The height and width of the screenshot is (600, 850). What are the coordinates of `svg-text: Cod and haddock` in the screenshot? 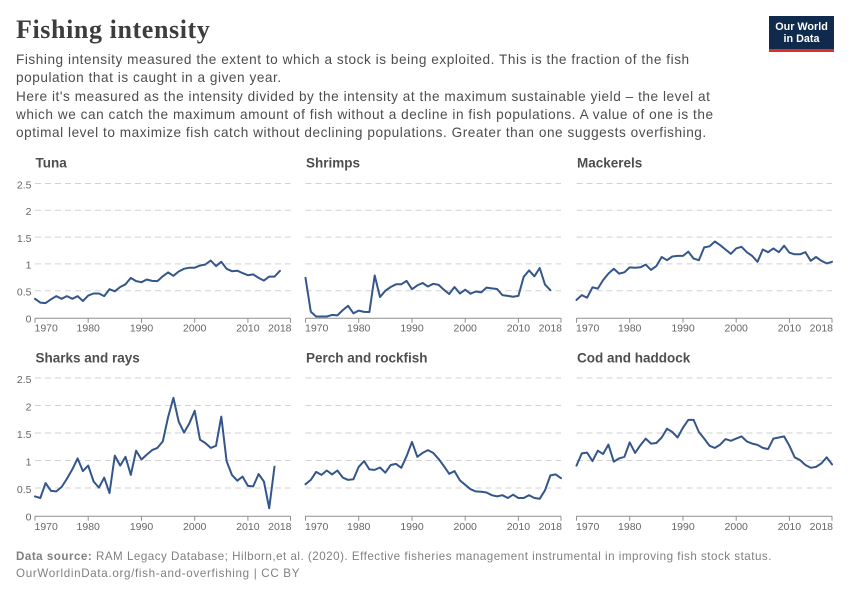 It's located at (634, 358).